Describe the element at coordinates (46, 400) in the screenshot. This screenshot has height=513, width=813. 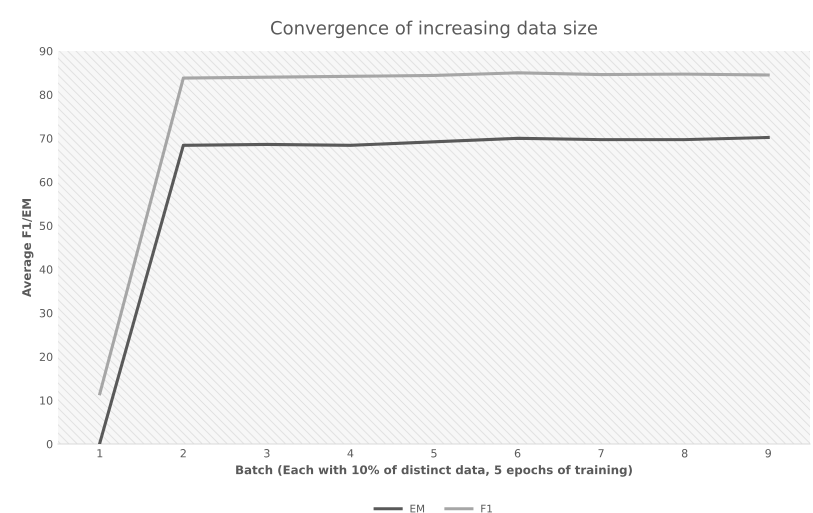
I see `y-tick-label: 10` at that location.